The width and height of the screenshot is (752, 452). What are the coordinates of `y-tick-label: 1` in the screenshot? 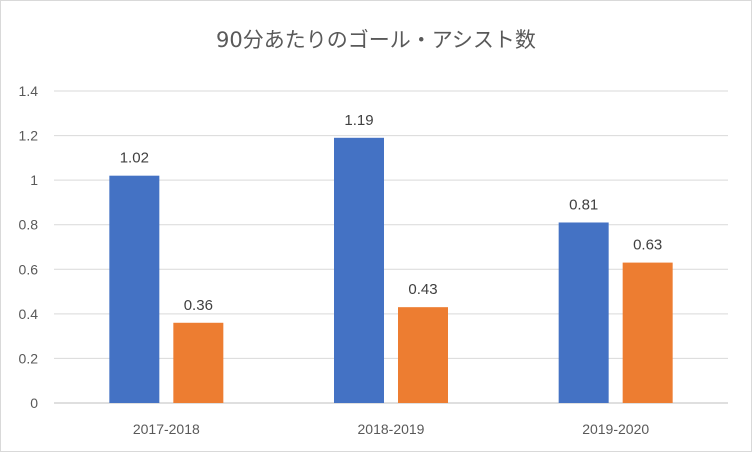 It's located at (34, 180).